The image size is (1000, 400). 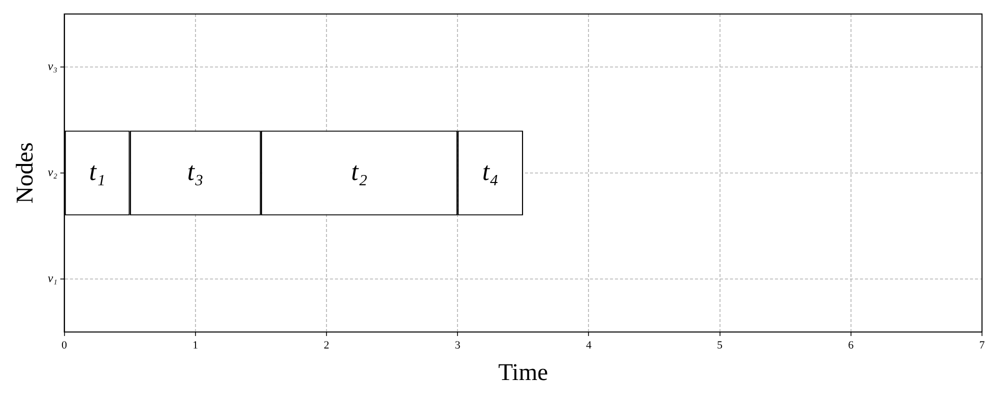 What do you see at coordinates (851, 345) in the screenshot?
I see `x-tick-label: 6` at bounding box center [851, 345].